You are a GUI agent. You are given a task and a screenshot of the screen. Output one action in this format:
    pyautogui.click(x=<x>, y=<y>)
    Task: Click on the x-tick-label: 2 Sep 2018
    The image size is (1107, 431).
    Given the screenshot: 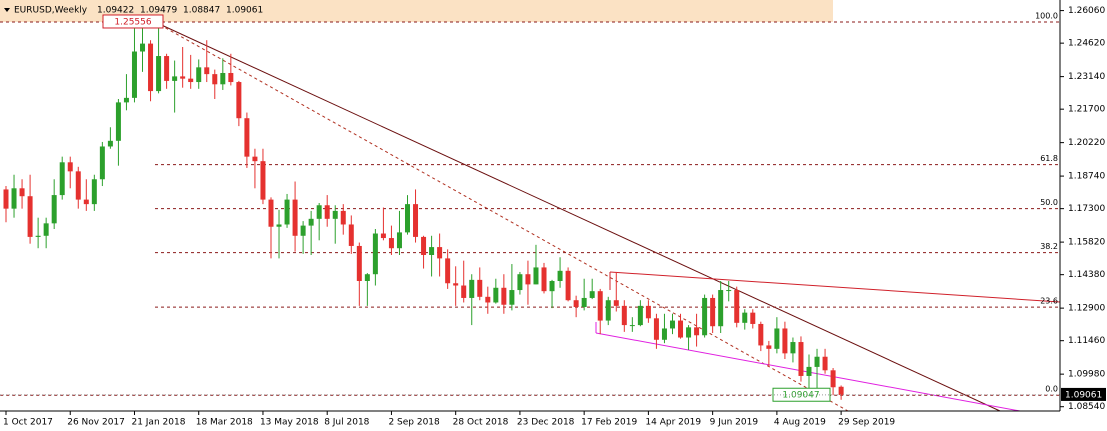 What is the action you would take?
    pyautogui.click(x=414, y=423)
    